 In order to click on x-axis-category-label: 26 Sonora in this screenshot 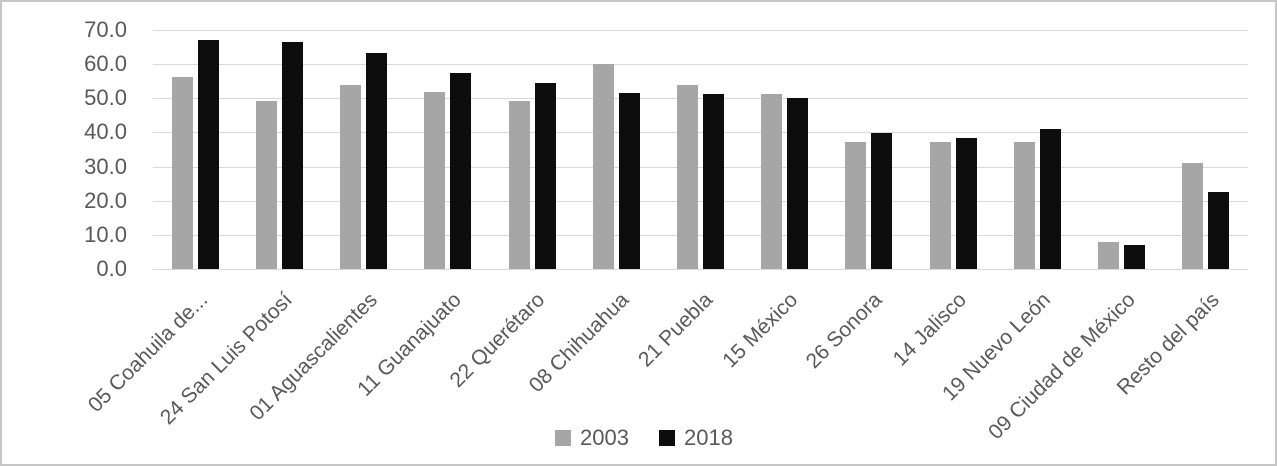, I will do `click(844, 331)`.